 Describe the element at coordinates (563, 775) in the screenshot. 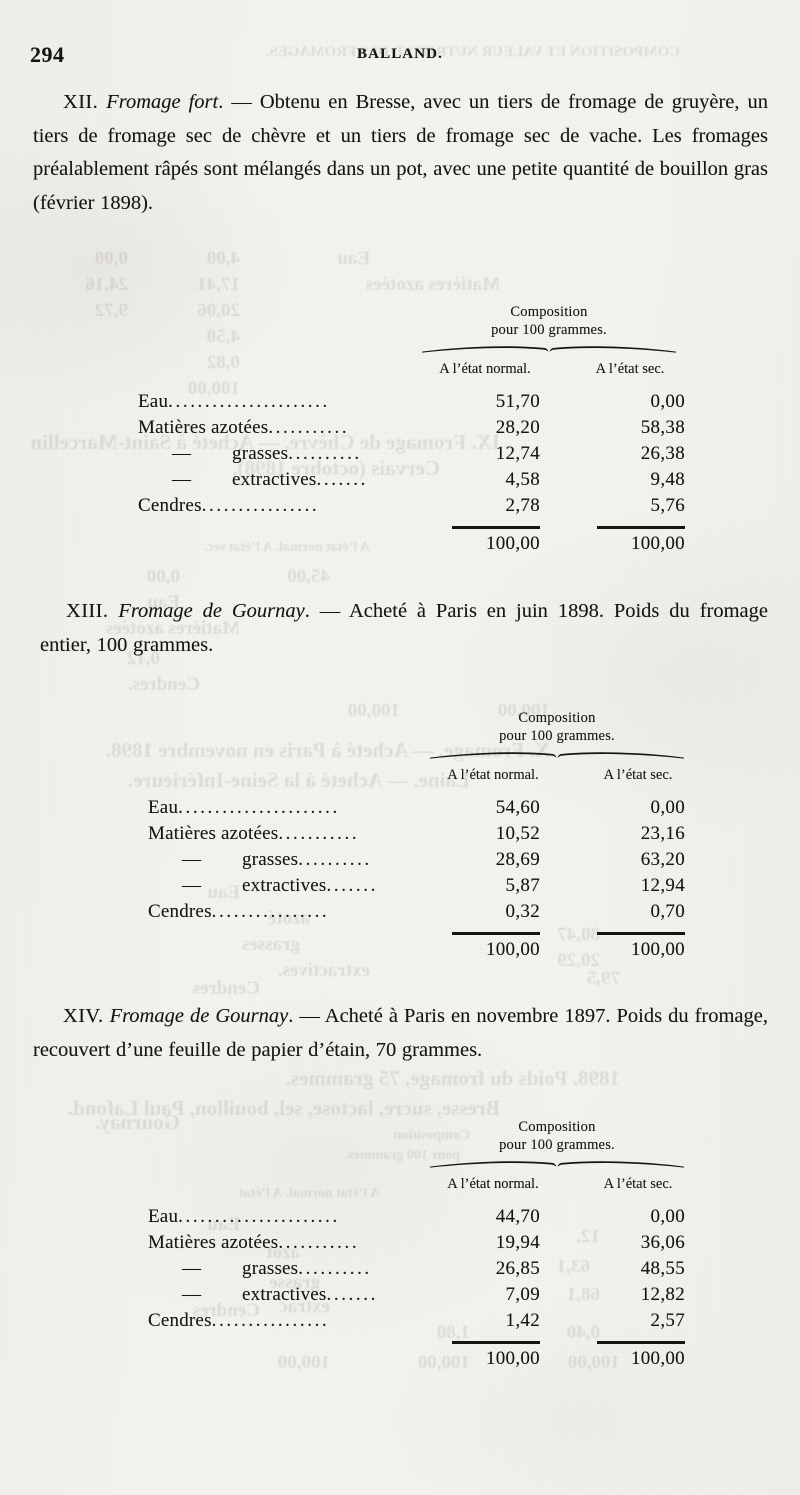

I see `table-xiii-column-headers: A l’état normal. A l’état sec.` at that location.